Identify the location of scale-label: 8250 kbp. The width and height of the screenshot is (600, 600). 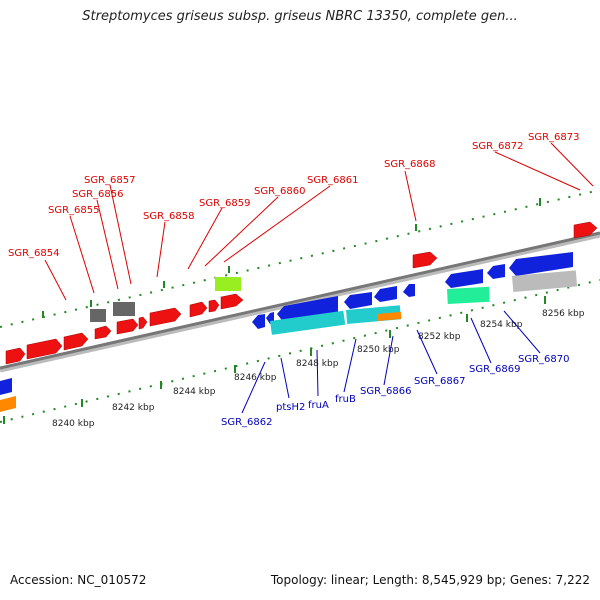
(378, 350).